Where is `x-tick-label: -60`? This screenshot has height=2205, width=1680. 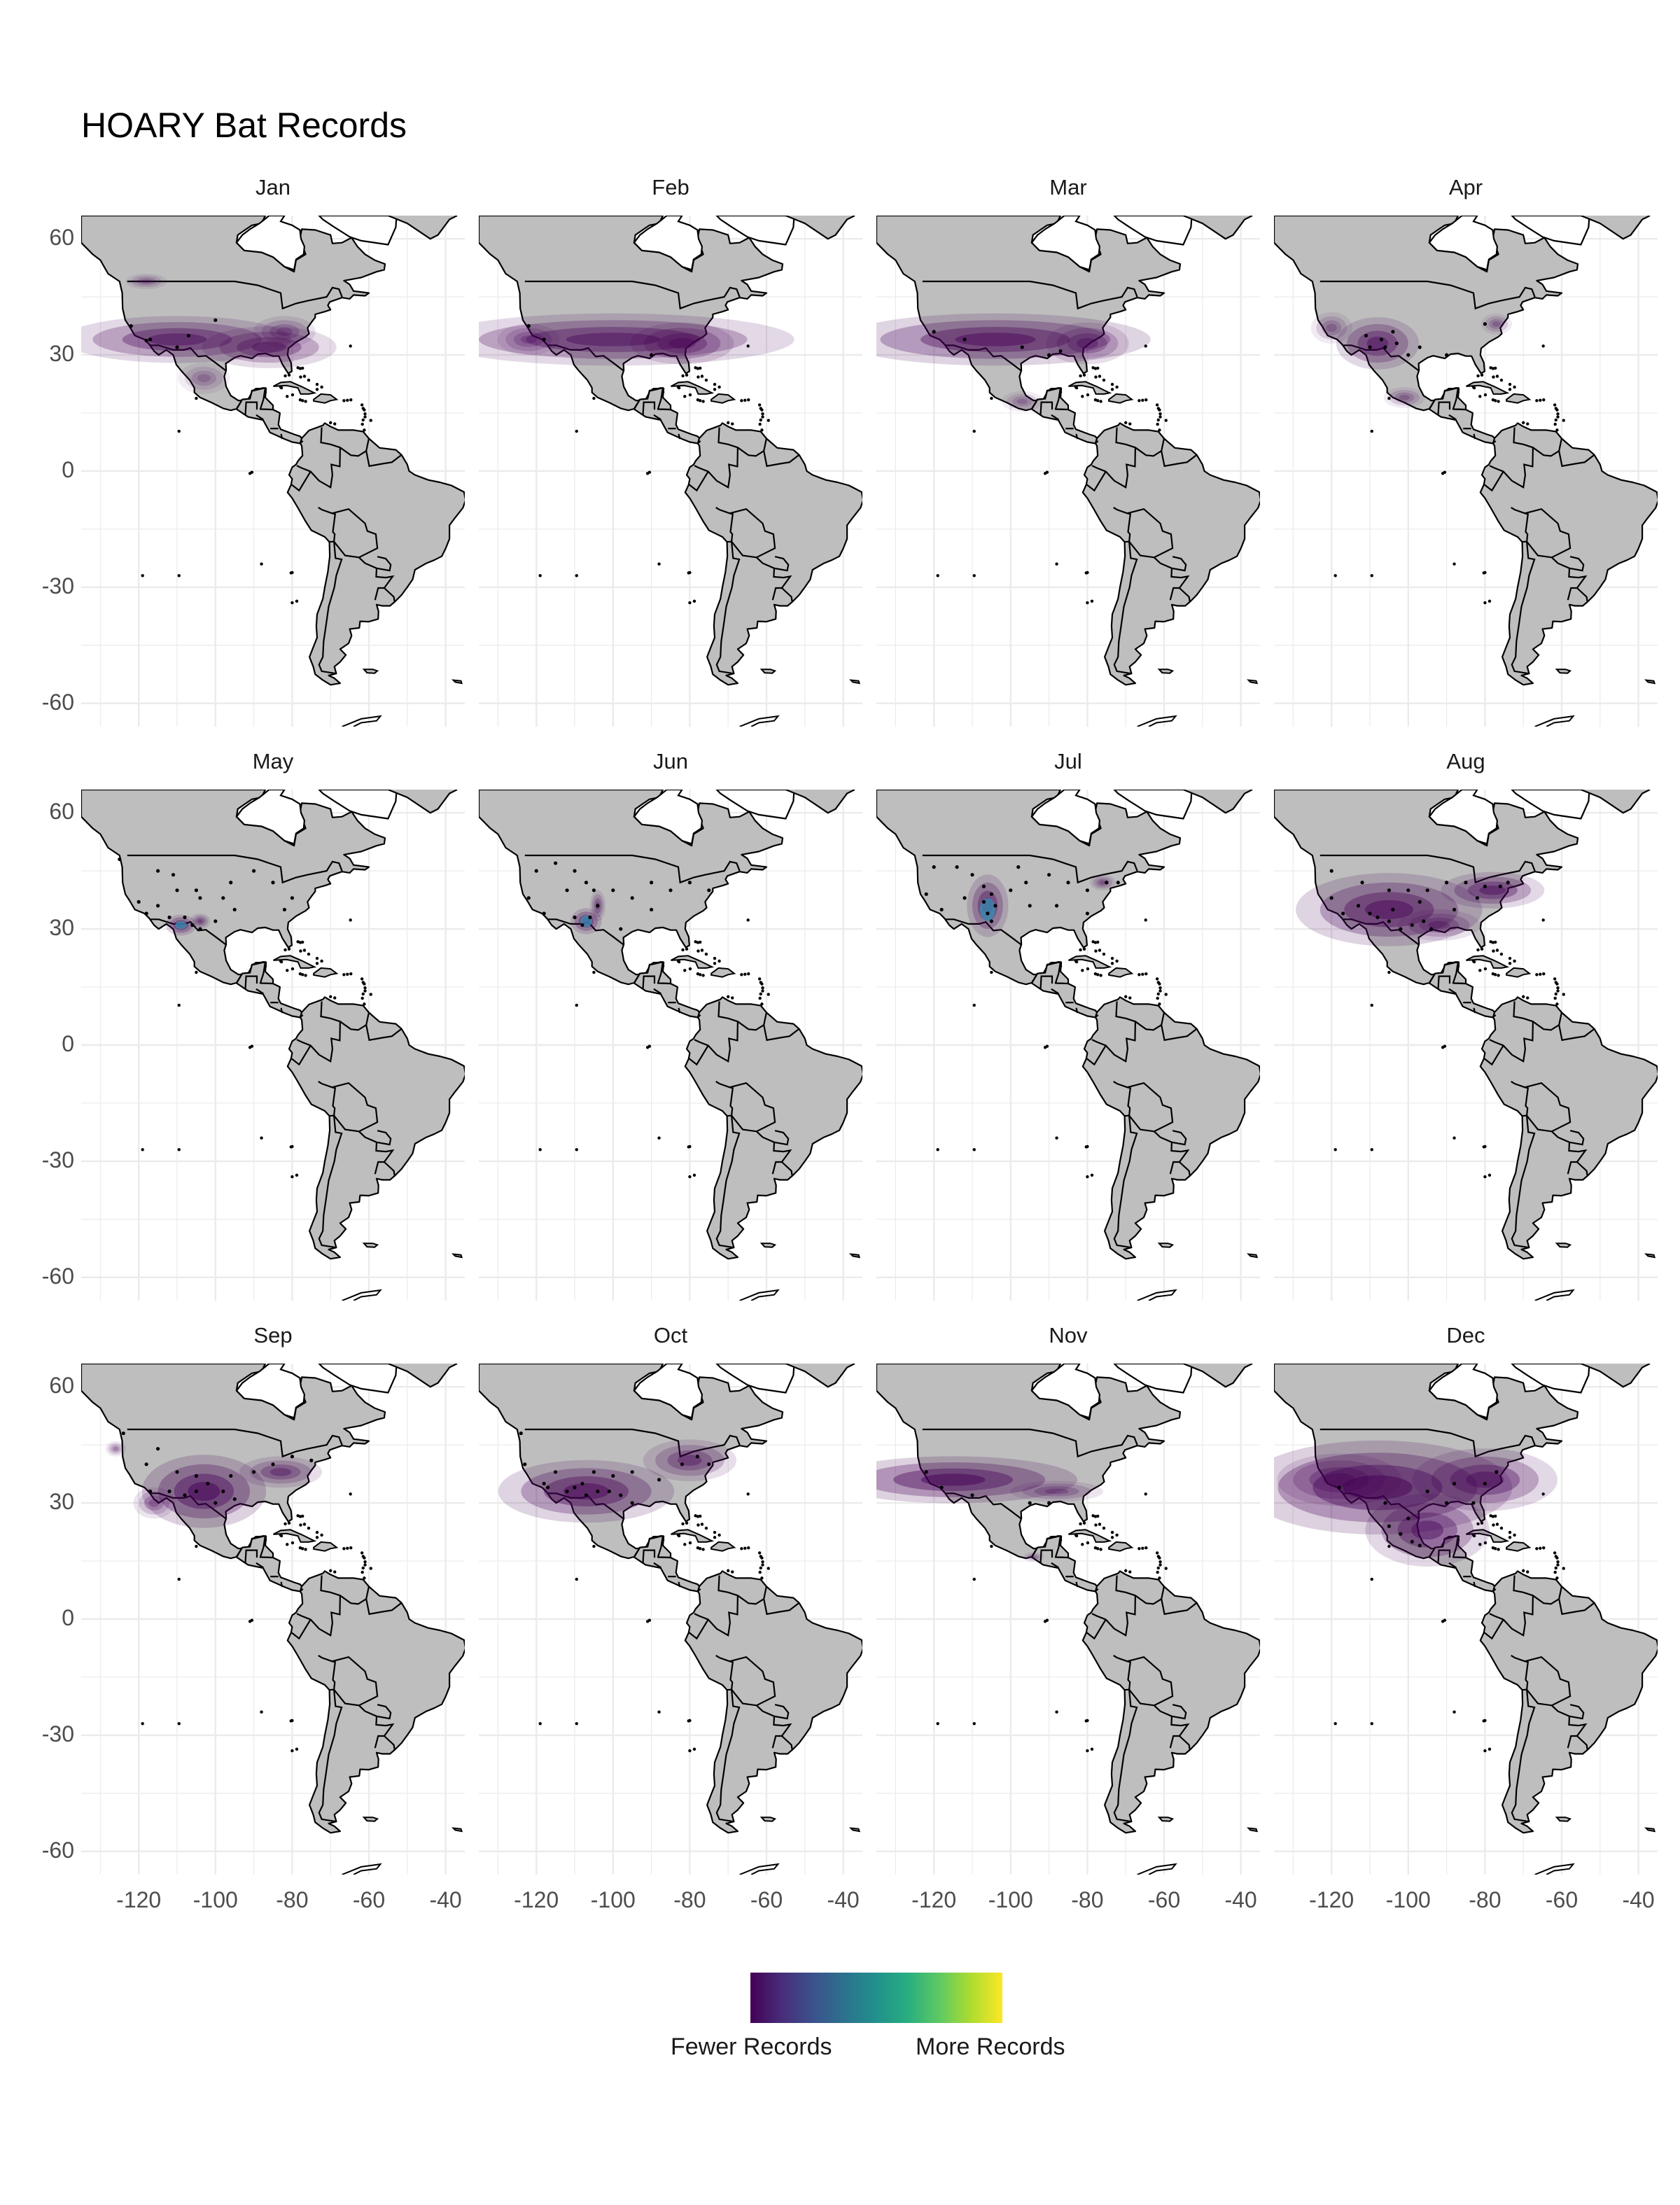
x-tick-label: -60 is located at coordinates (766, 1899).